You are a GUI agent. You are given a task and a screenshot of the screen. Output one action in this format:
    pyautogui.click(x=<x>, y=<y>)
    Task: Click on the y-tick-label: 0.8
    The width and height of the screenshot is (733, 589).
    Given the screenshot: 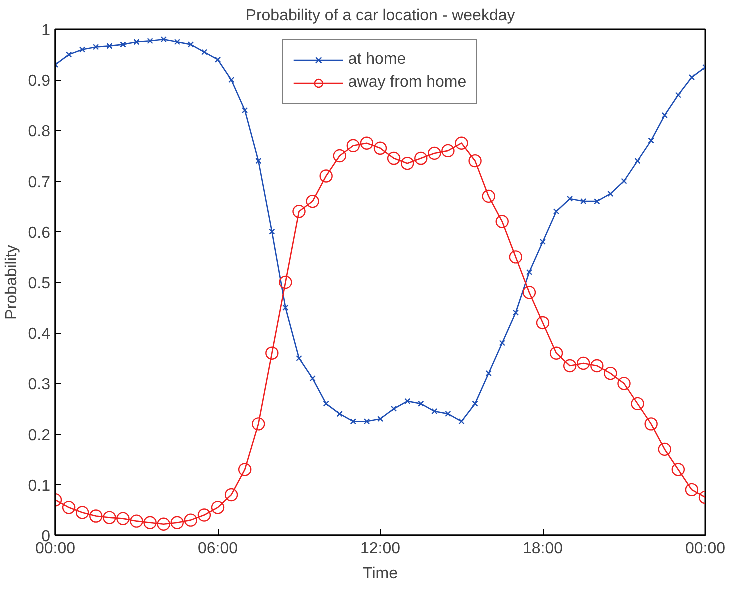 What is the action you would take?
    pyautogui.click(x=39, y=132)
    